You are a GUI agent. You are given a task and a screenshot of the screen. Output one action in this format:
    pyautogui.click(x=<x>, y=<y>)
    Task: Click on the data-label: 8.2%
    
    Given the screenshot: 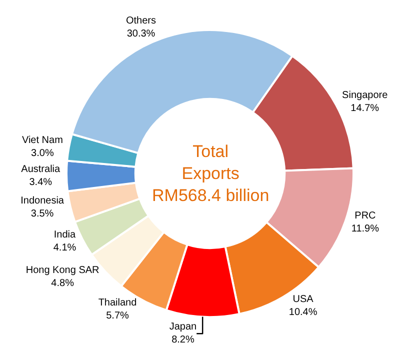 What is the action you would take?
    pyautogui.click(x=183, y=340)
    